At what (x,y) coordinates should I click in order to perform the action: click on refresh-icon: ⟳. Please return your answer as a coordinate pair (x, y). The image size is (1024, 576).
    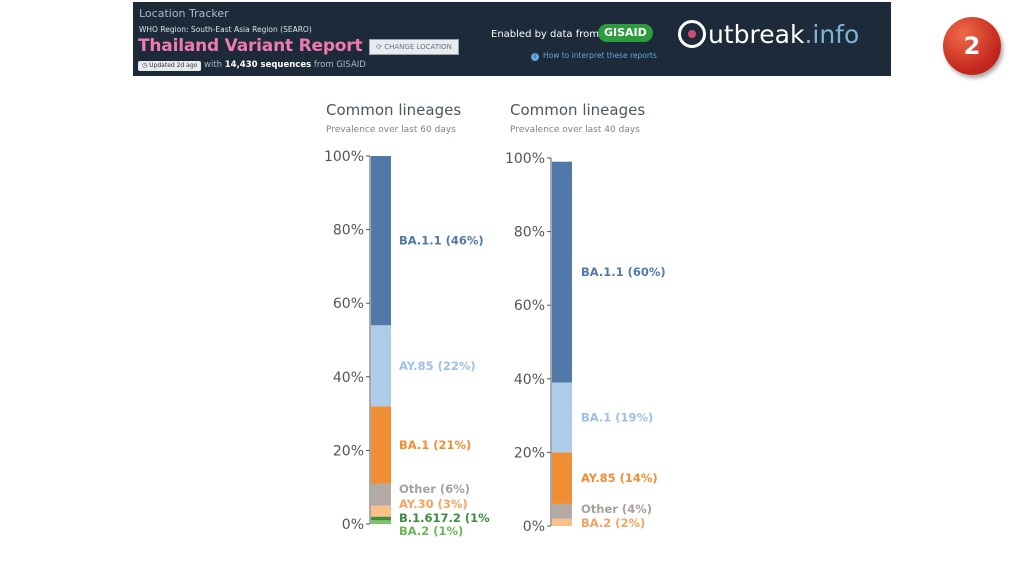
    Looking at the image, I should click on (379, 47).